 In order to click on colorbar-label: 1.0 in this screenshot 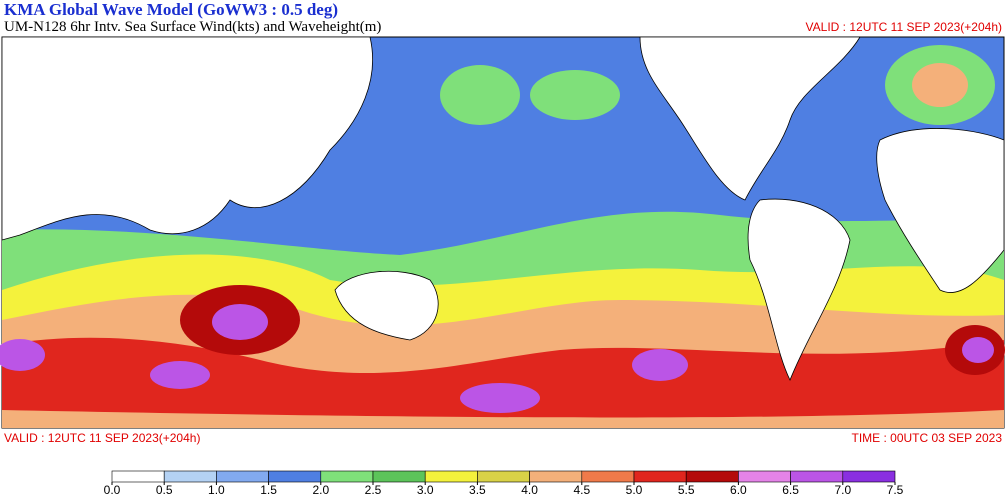, I will do `click(216, 489)`.